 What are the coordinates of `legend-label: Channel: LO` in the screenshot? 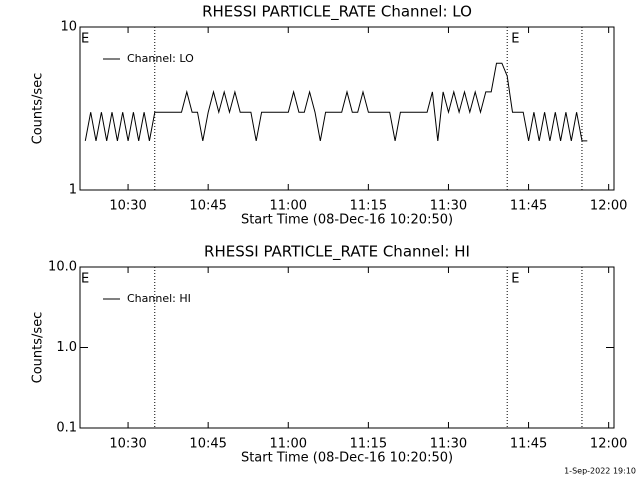 It's located at (160, 58).